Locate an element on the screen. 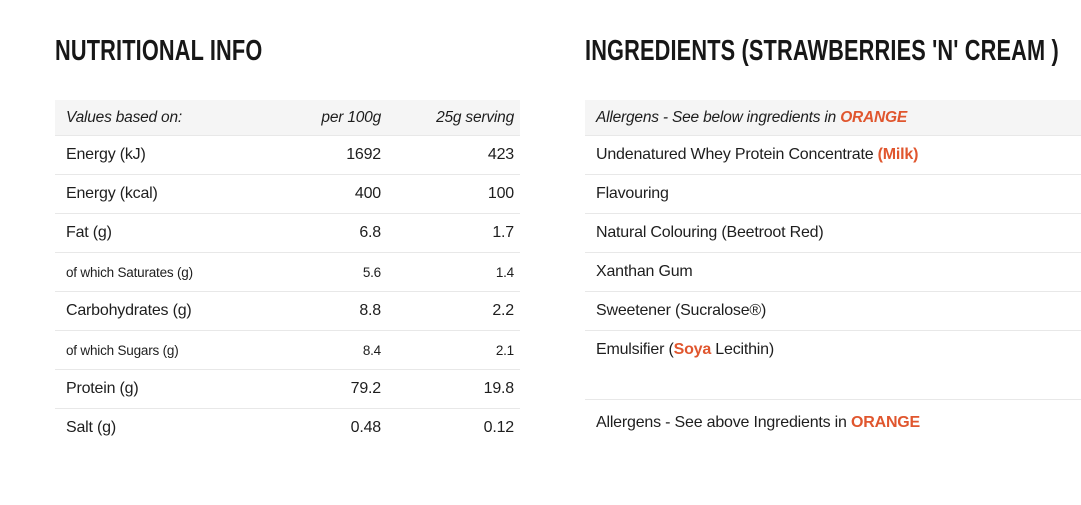 This screenshot has width=1081, height=505. nutrition-row: Carbohydrates (g) 8.8 2.2 is located at coordinates (287, 311).